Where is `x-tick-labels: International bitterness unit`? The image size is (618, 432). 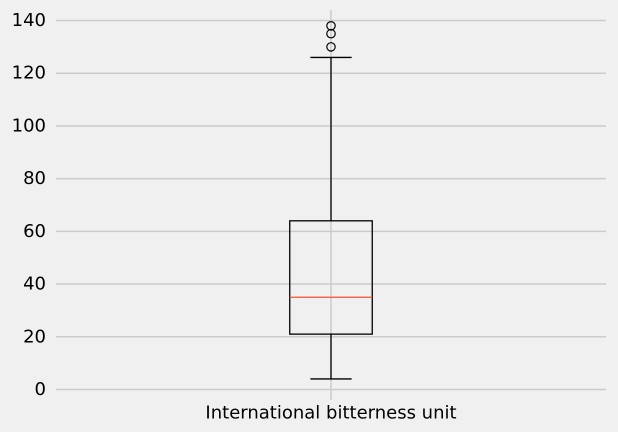
x-tick-labels: International bitterness unit is located at coordinates (330, 413).